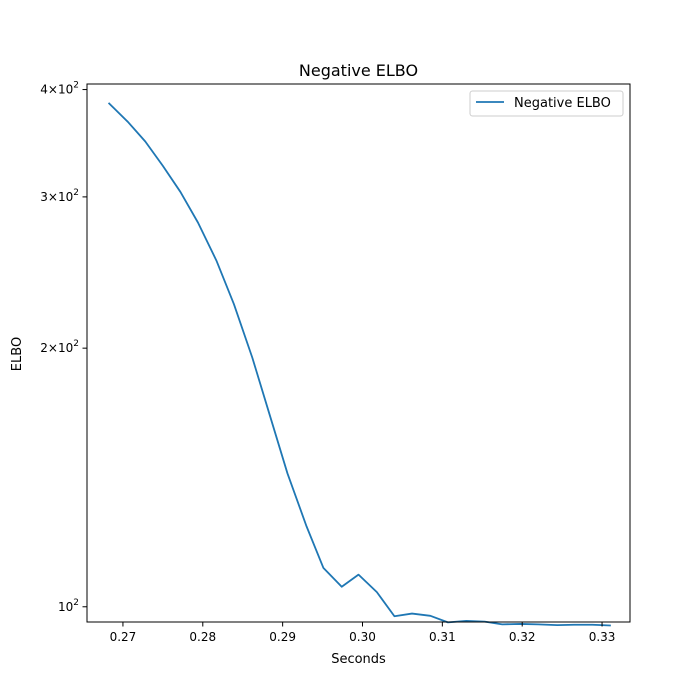 This screenshot has height=700, width=700. I want to click on legend-label-negative-elbo: Negative ELBO, so click(562, 103).